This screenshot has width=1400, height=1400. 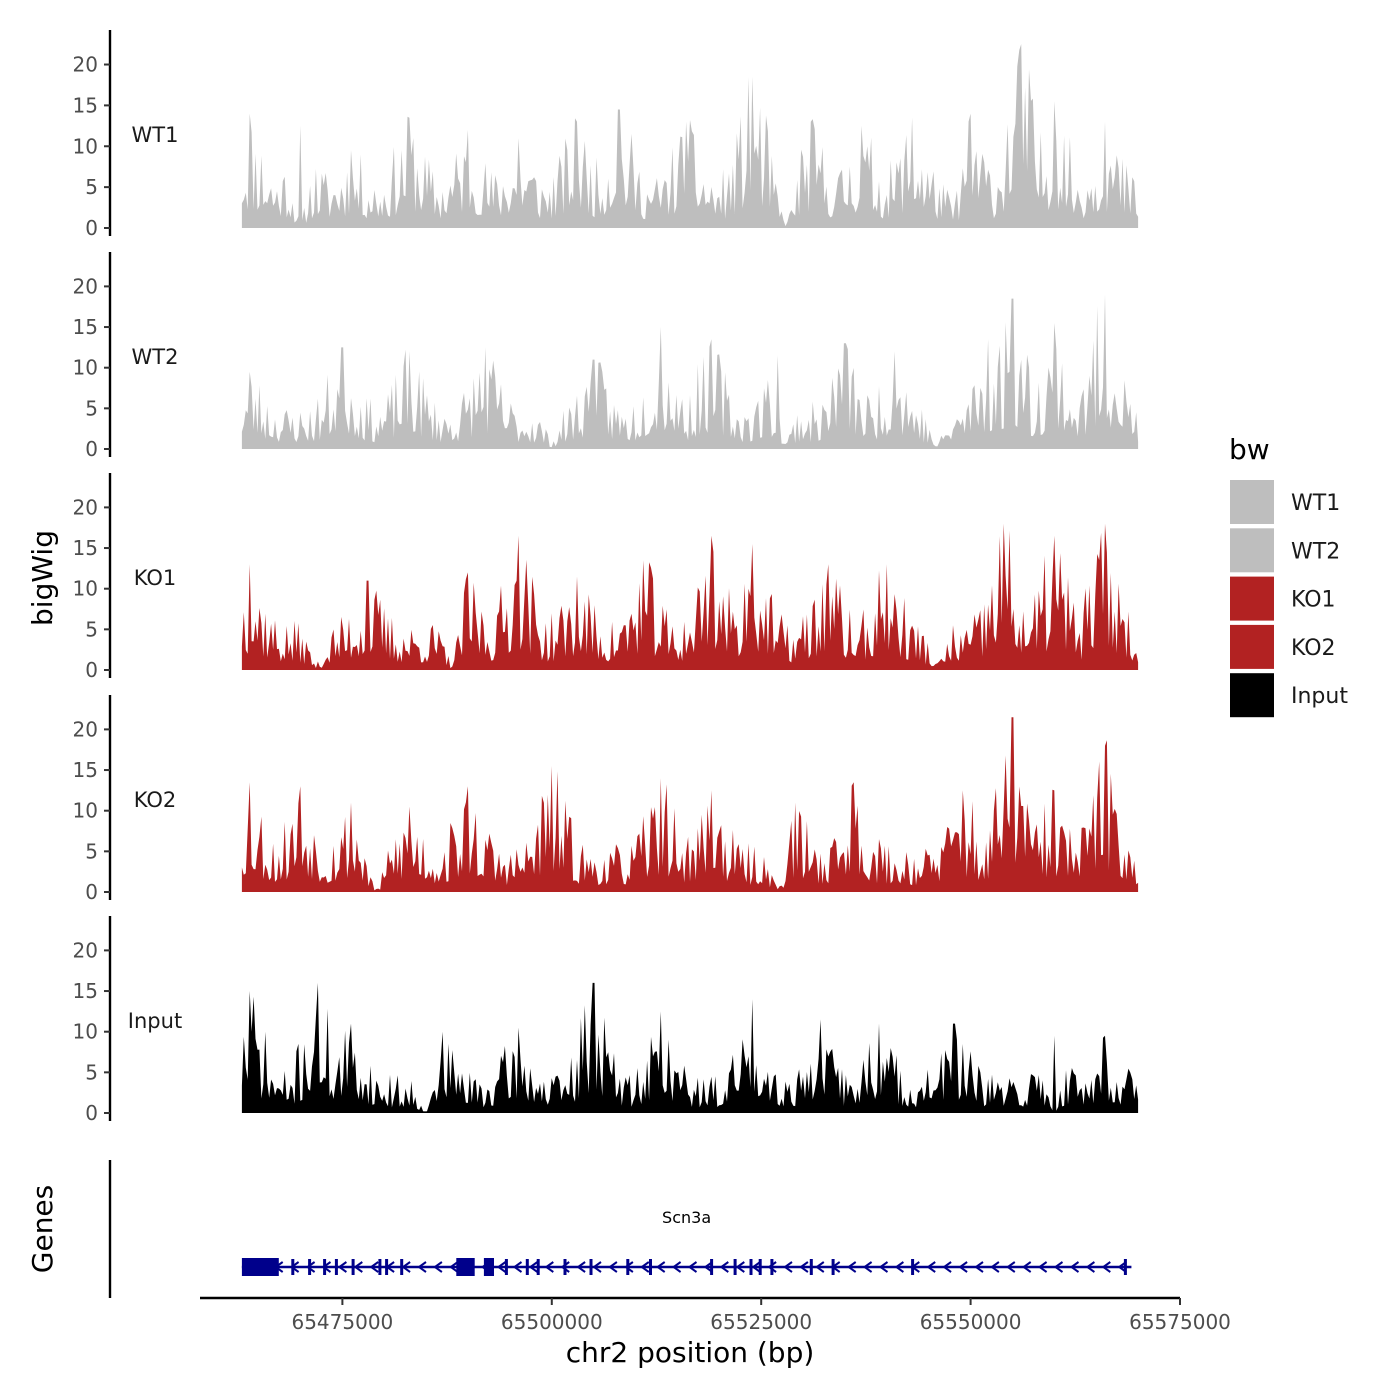 What do you see at coordinates (690, 1352) in the screenshot?
I see `x-axis-title: chr2 position (bp)` at bounding box center [690, 1352].